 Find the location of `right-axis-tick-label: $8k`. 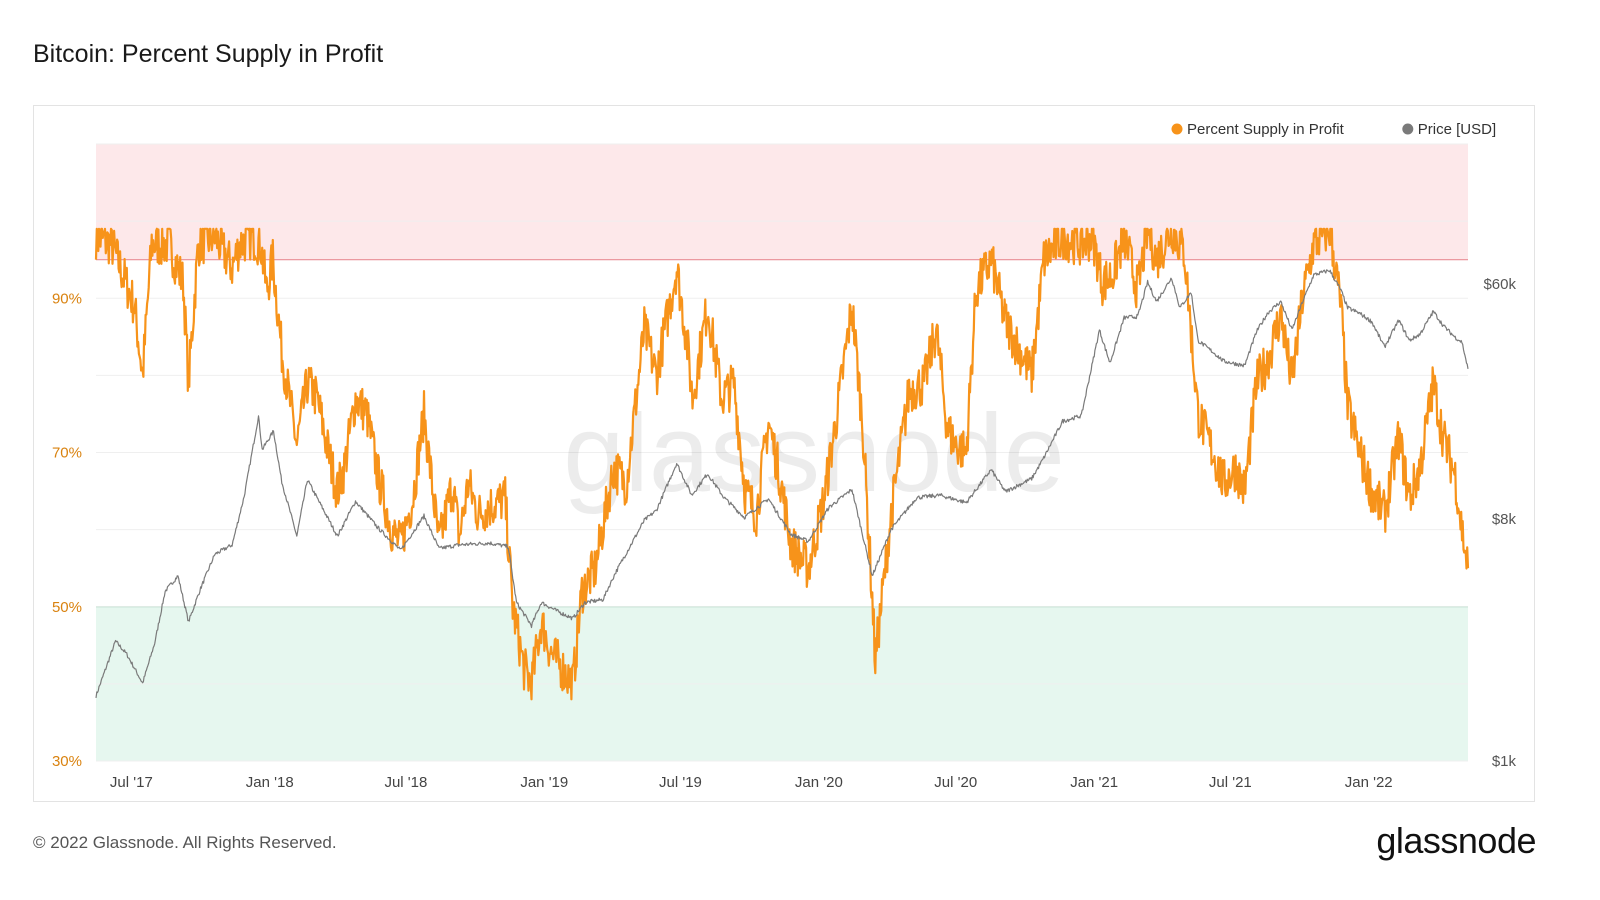

right-axis-tick-label: $8k is located at coordinates (1504, 519).